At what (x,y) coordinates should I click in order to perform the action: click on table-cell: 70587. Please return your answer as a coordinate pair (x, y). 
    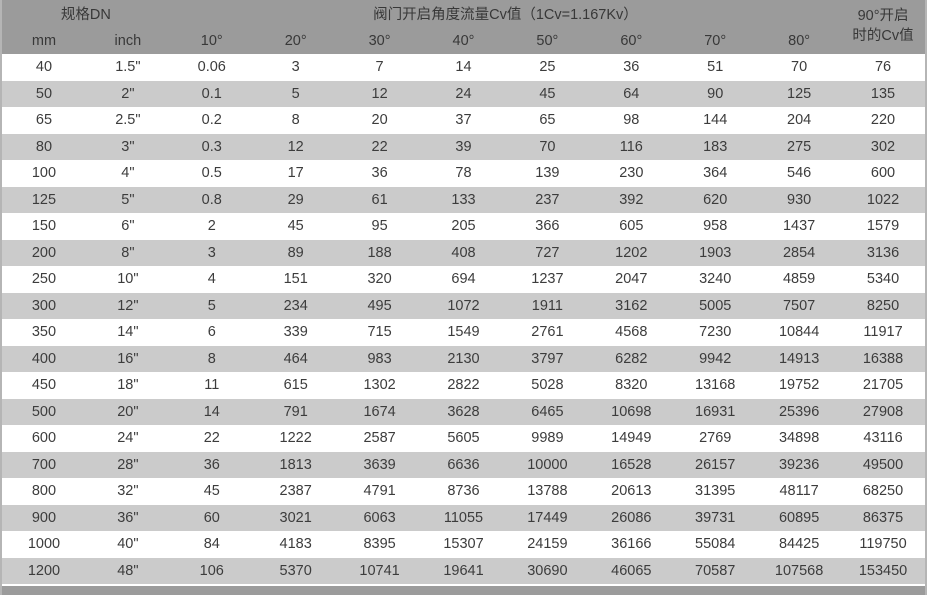
    Looking at the image, I should click on (715, 570).